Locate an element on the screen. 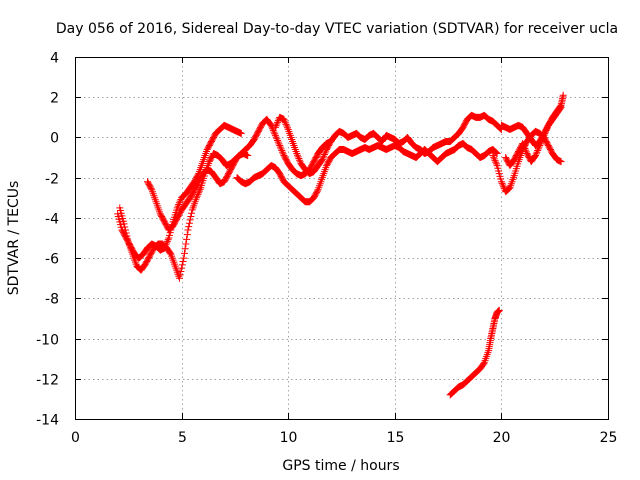  y-tick-label: 0 is located at coordinates (54, 139).